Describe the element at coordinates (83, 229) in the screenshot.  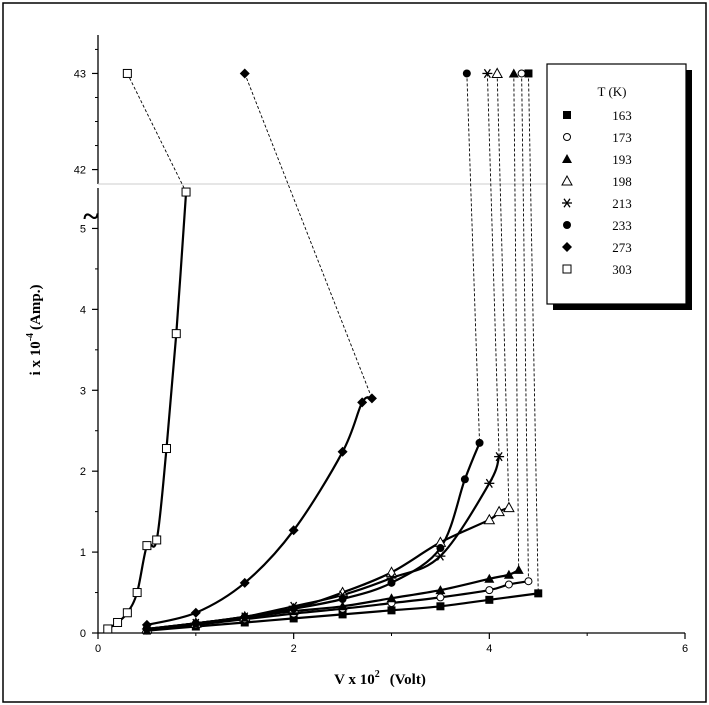
I see `y-tick-label: 5` at that location.